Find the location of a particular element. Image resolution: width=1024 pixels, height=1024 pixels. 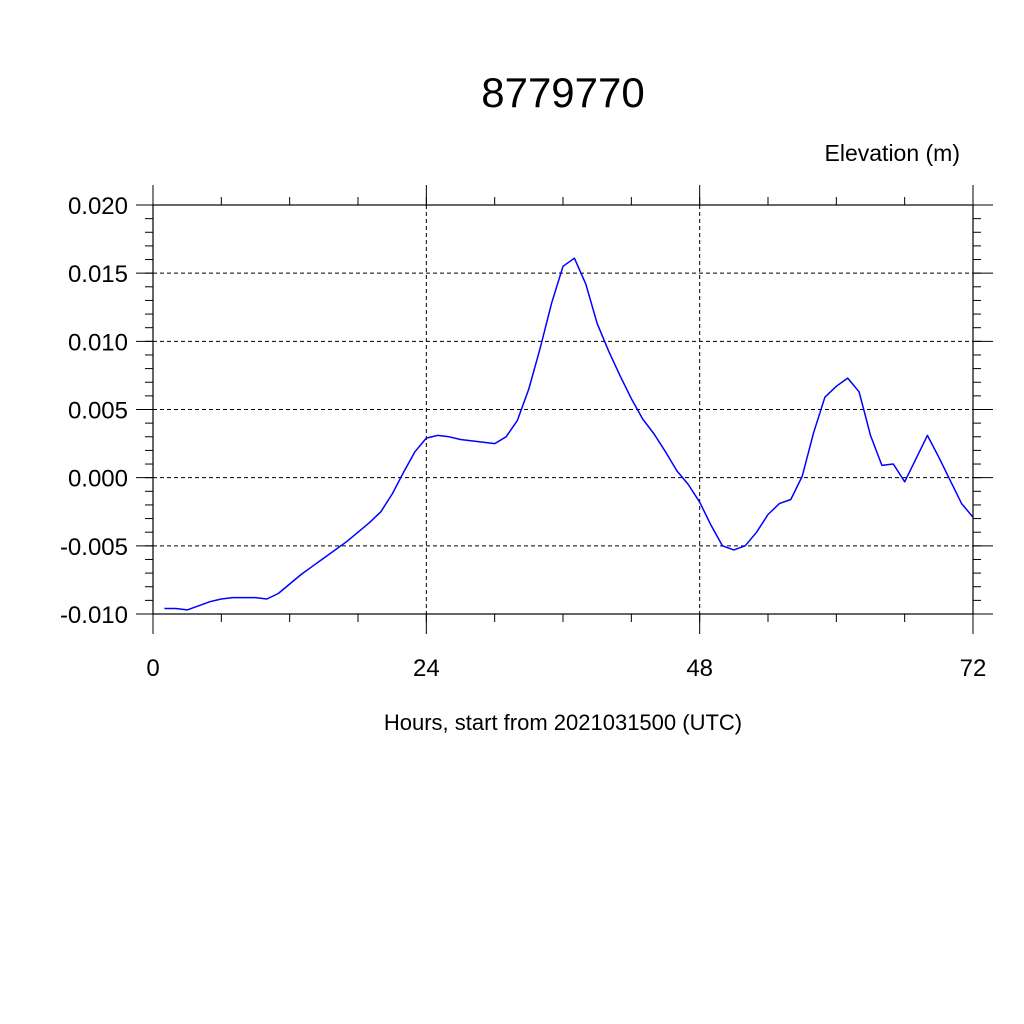

y-tick-label: -0.005 is located at coordinates (94, 547).